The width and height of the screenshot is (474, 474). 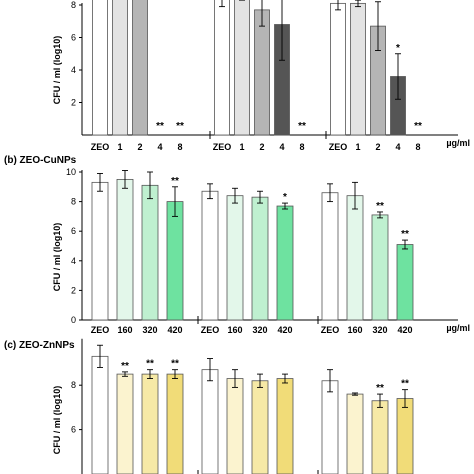 I want to click on bar-group-2: ZEO 1 2 4 ** 8, so click(x=257, y=76).